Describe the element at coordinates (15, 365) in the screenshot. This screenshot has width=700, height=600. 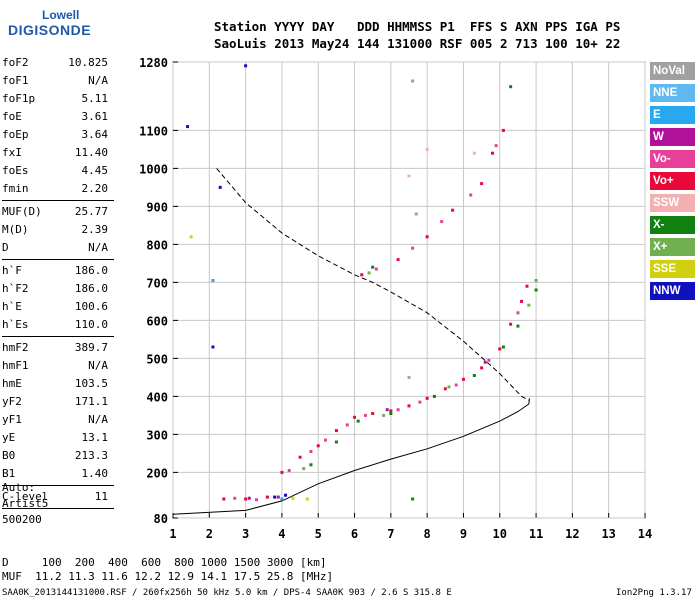
I see `param-name: hmF1` at that location.